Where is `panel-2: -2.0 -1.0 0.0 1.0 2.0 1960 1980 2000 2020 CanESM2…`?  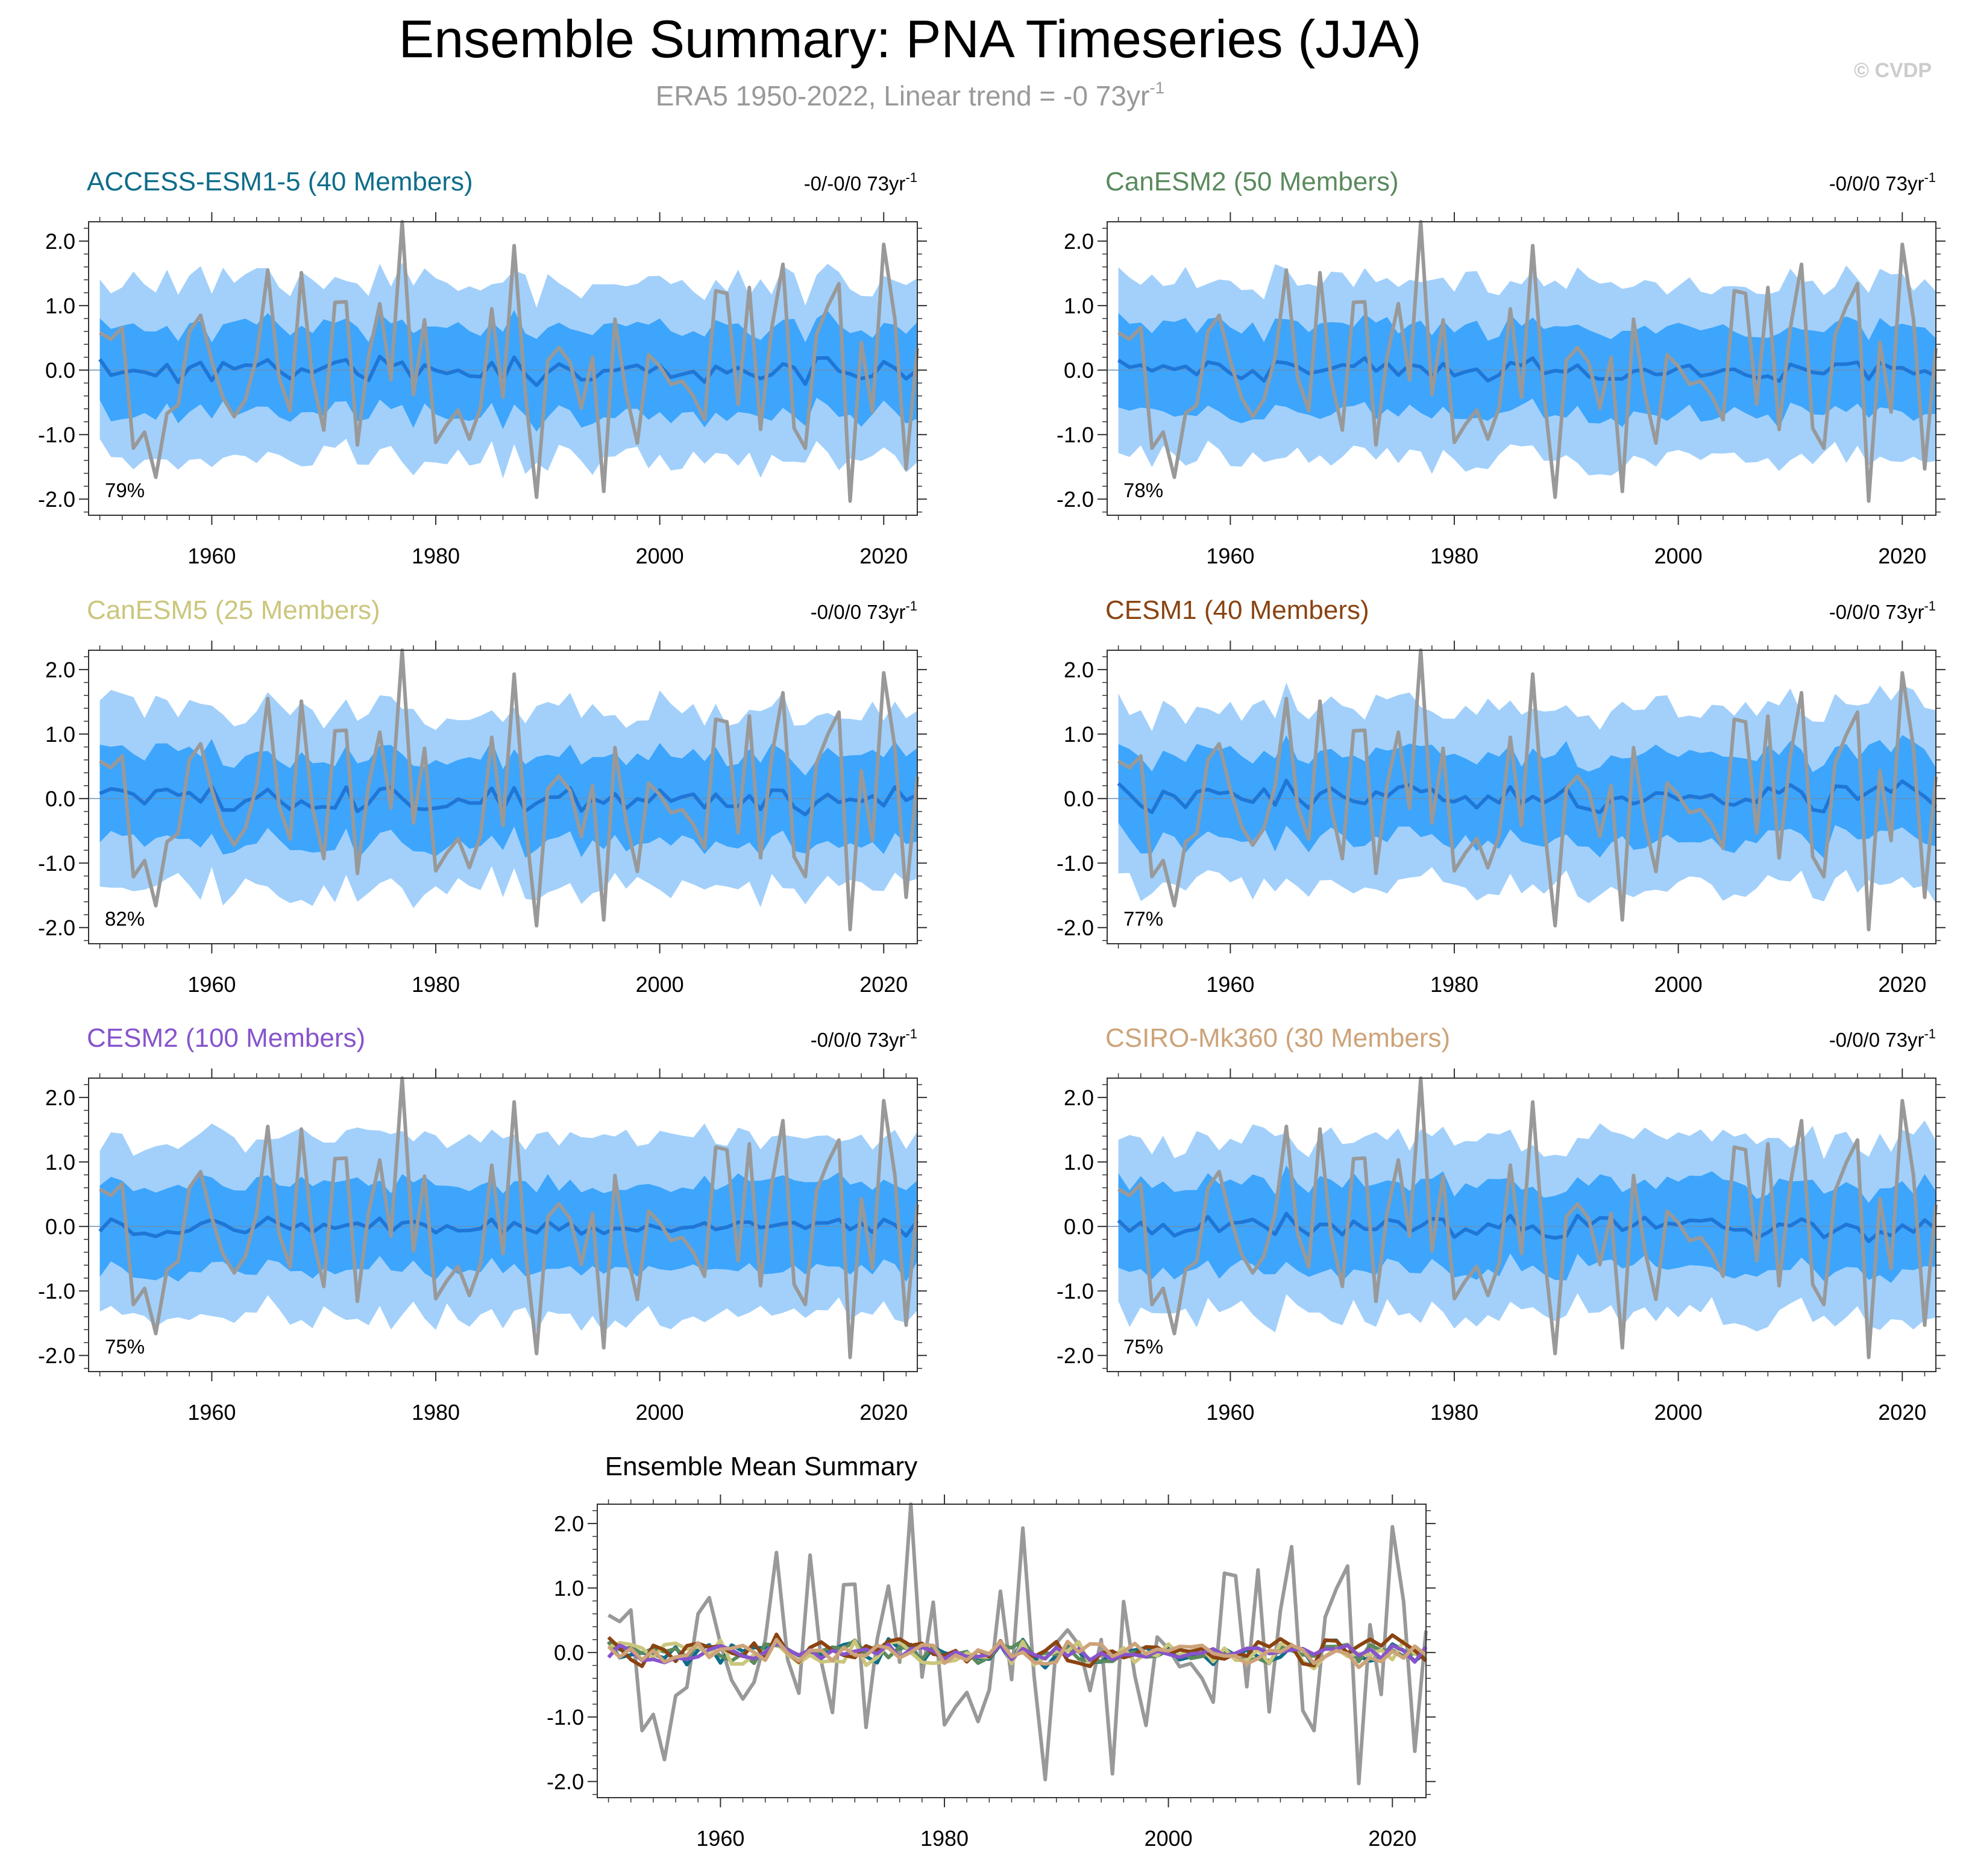 panel-2: -2.0 -1.0 0.0 1.0 2.0 1960 1980 2000 2020 CanESM2… is located at coordinates (1501, 367).